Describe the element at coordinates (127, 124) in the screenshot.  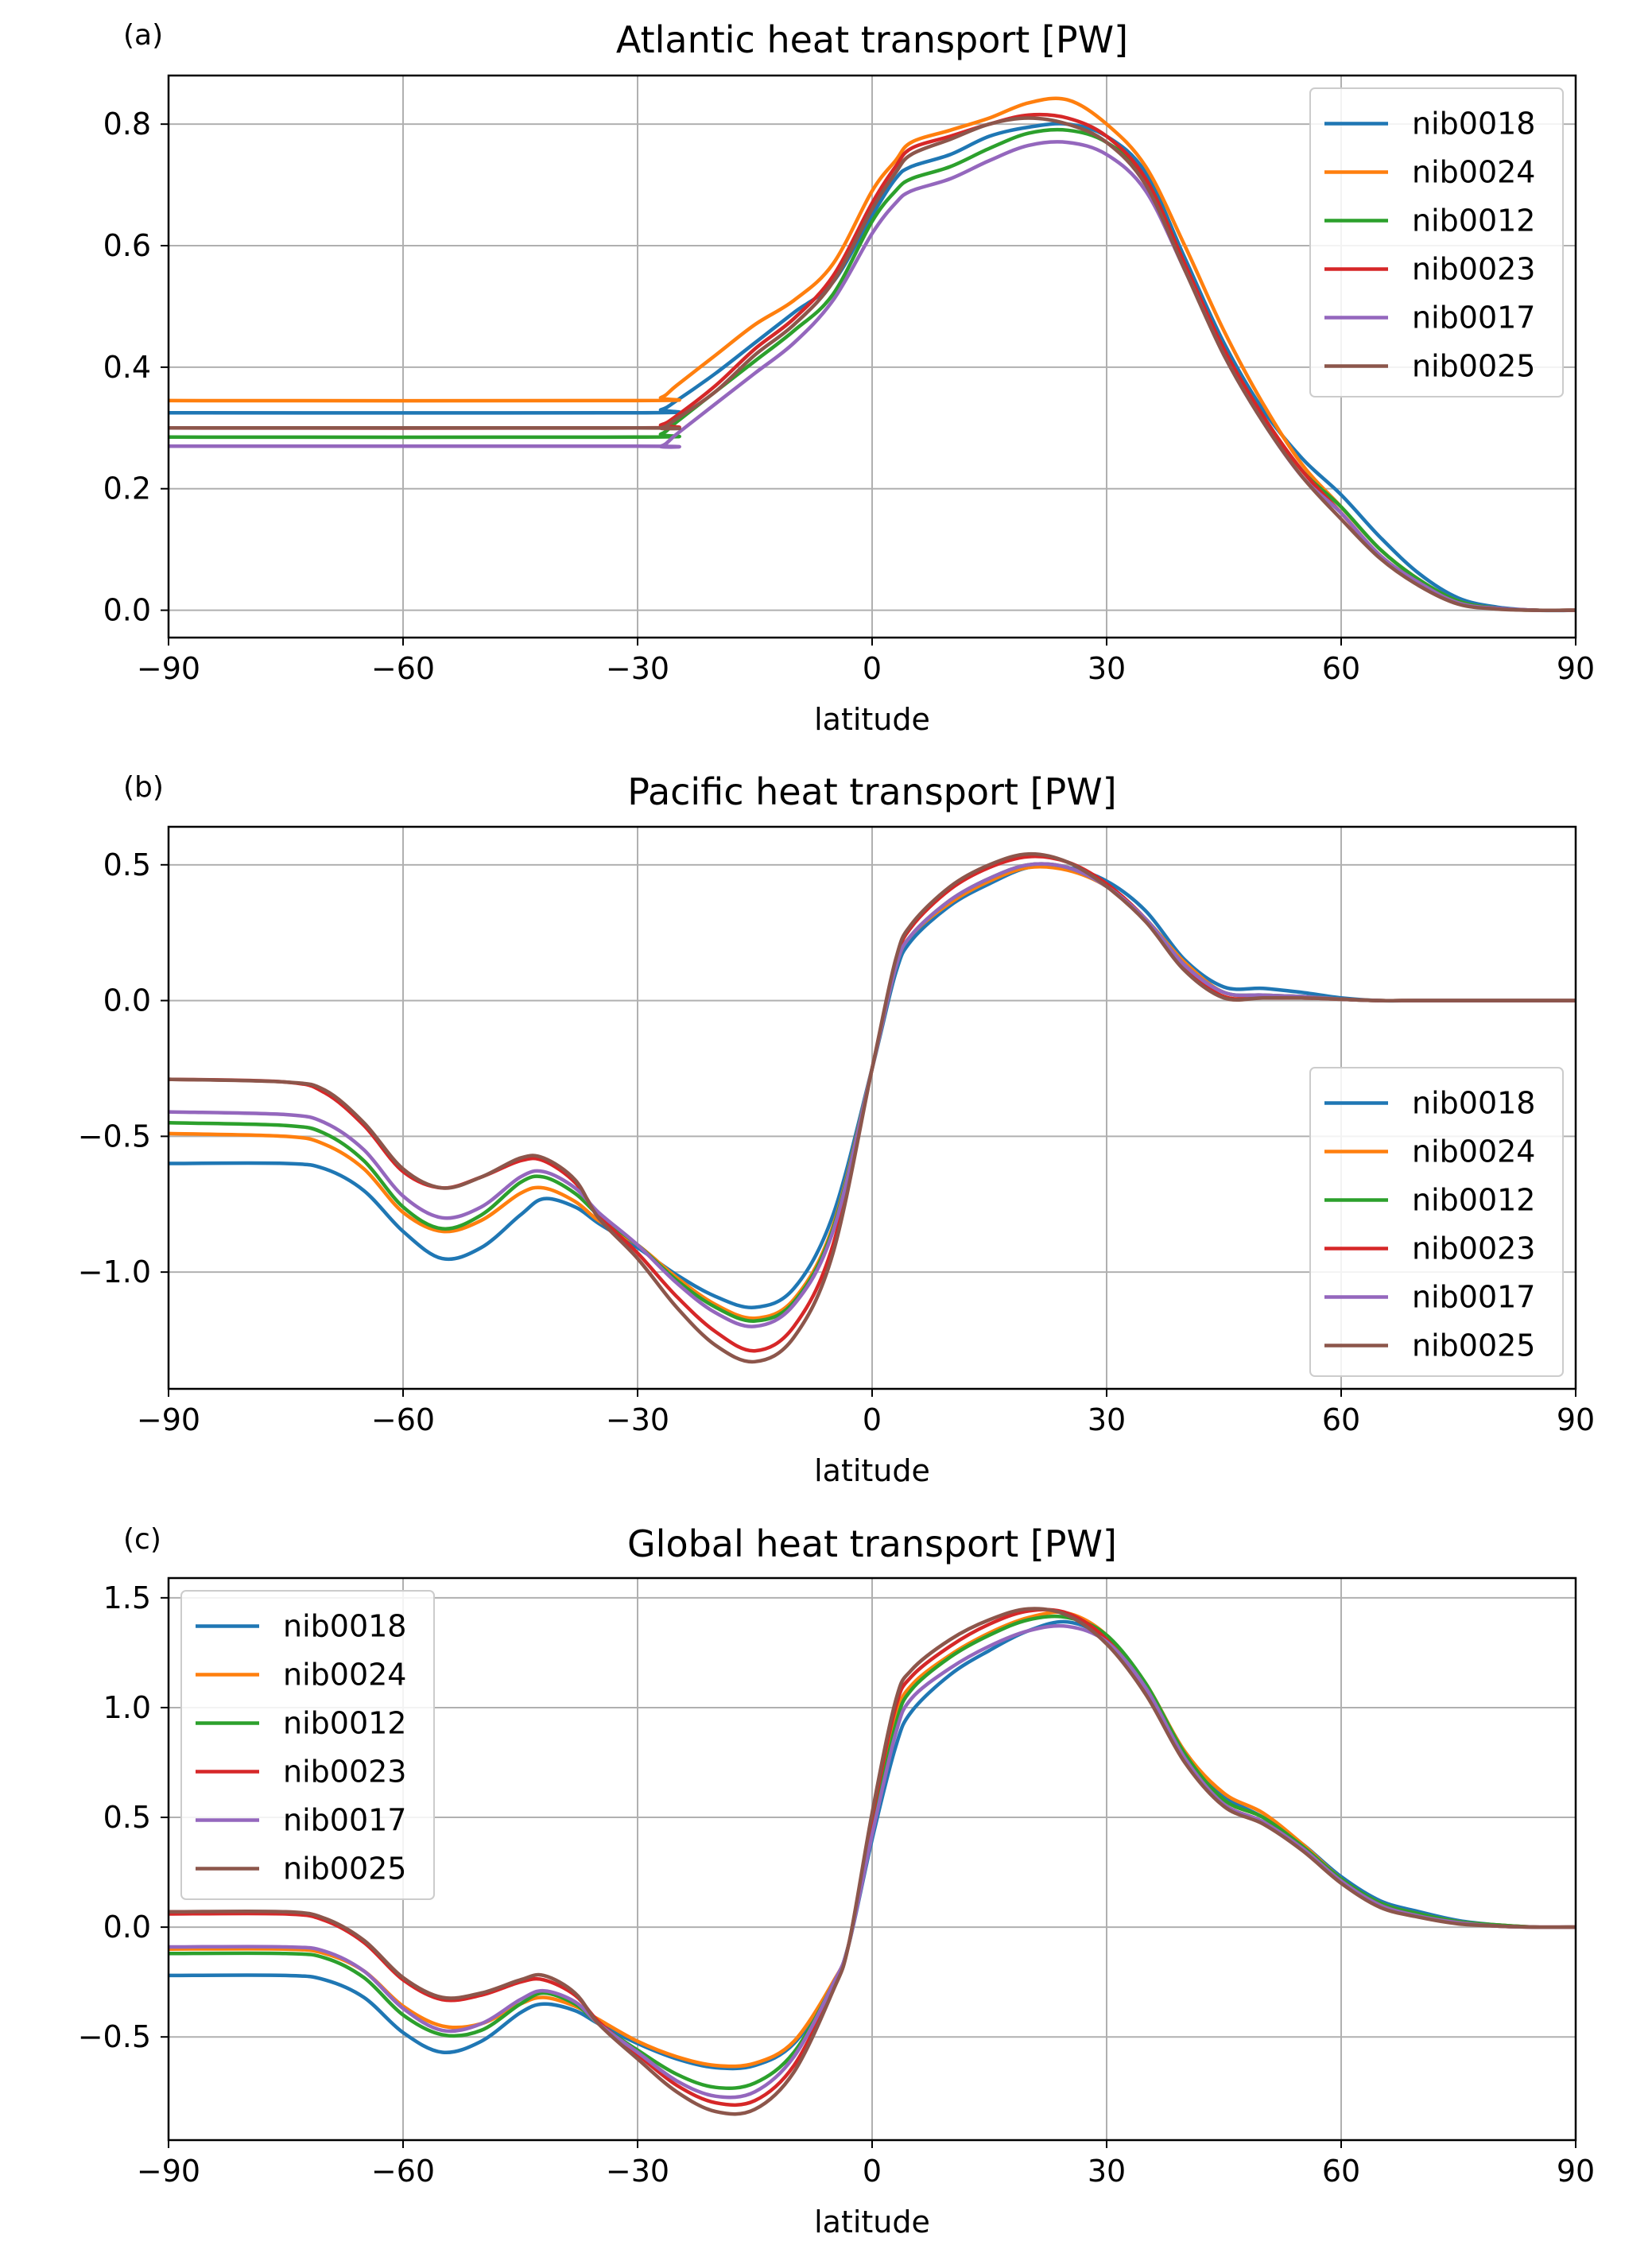
I see `y-tick-label: 0.8` at that location.